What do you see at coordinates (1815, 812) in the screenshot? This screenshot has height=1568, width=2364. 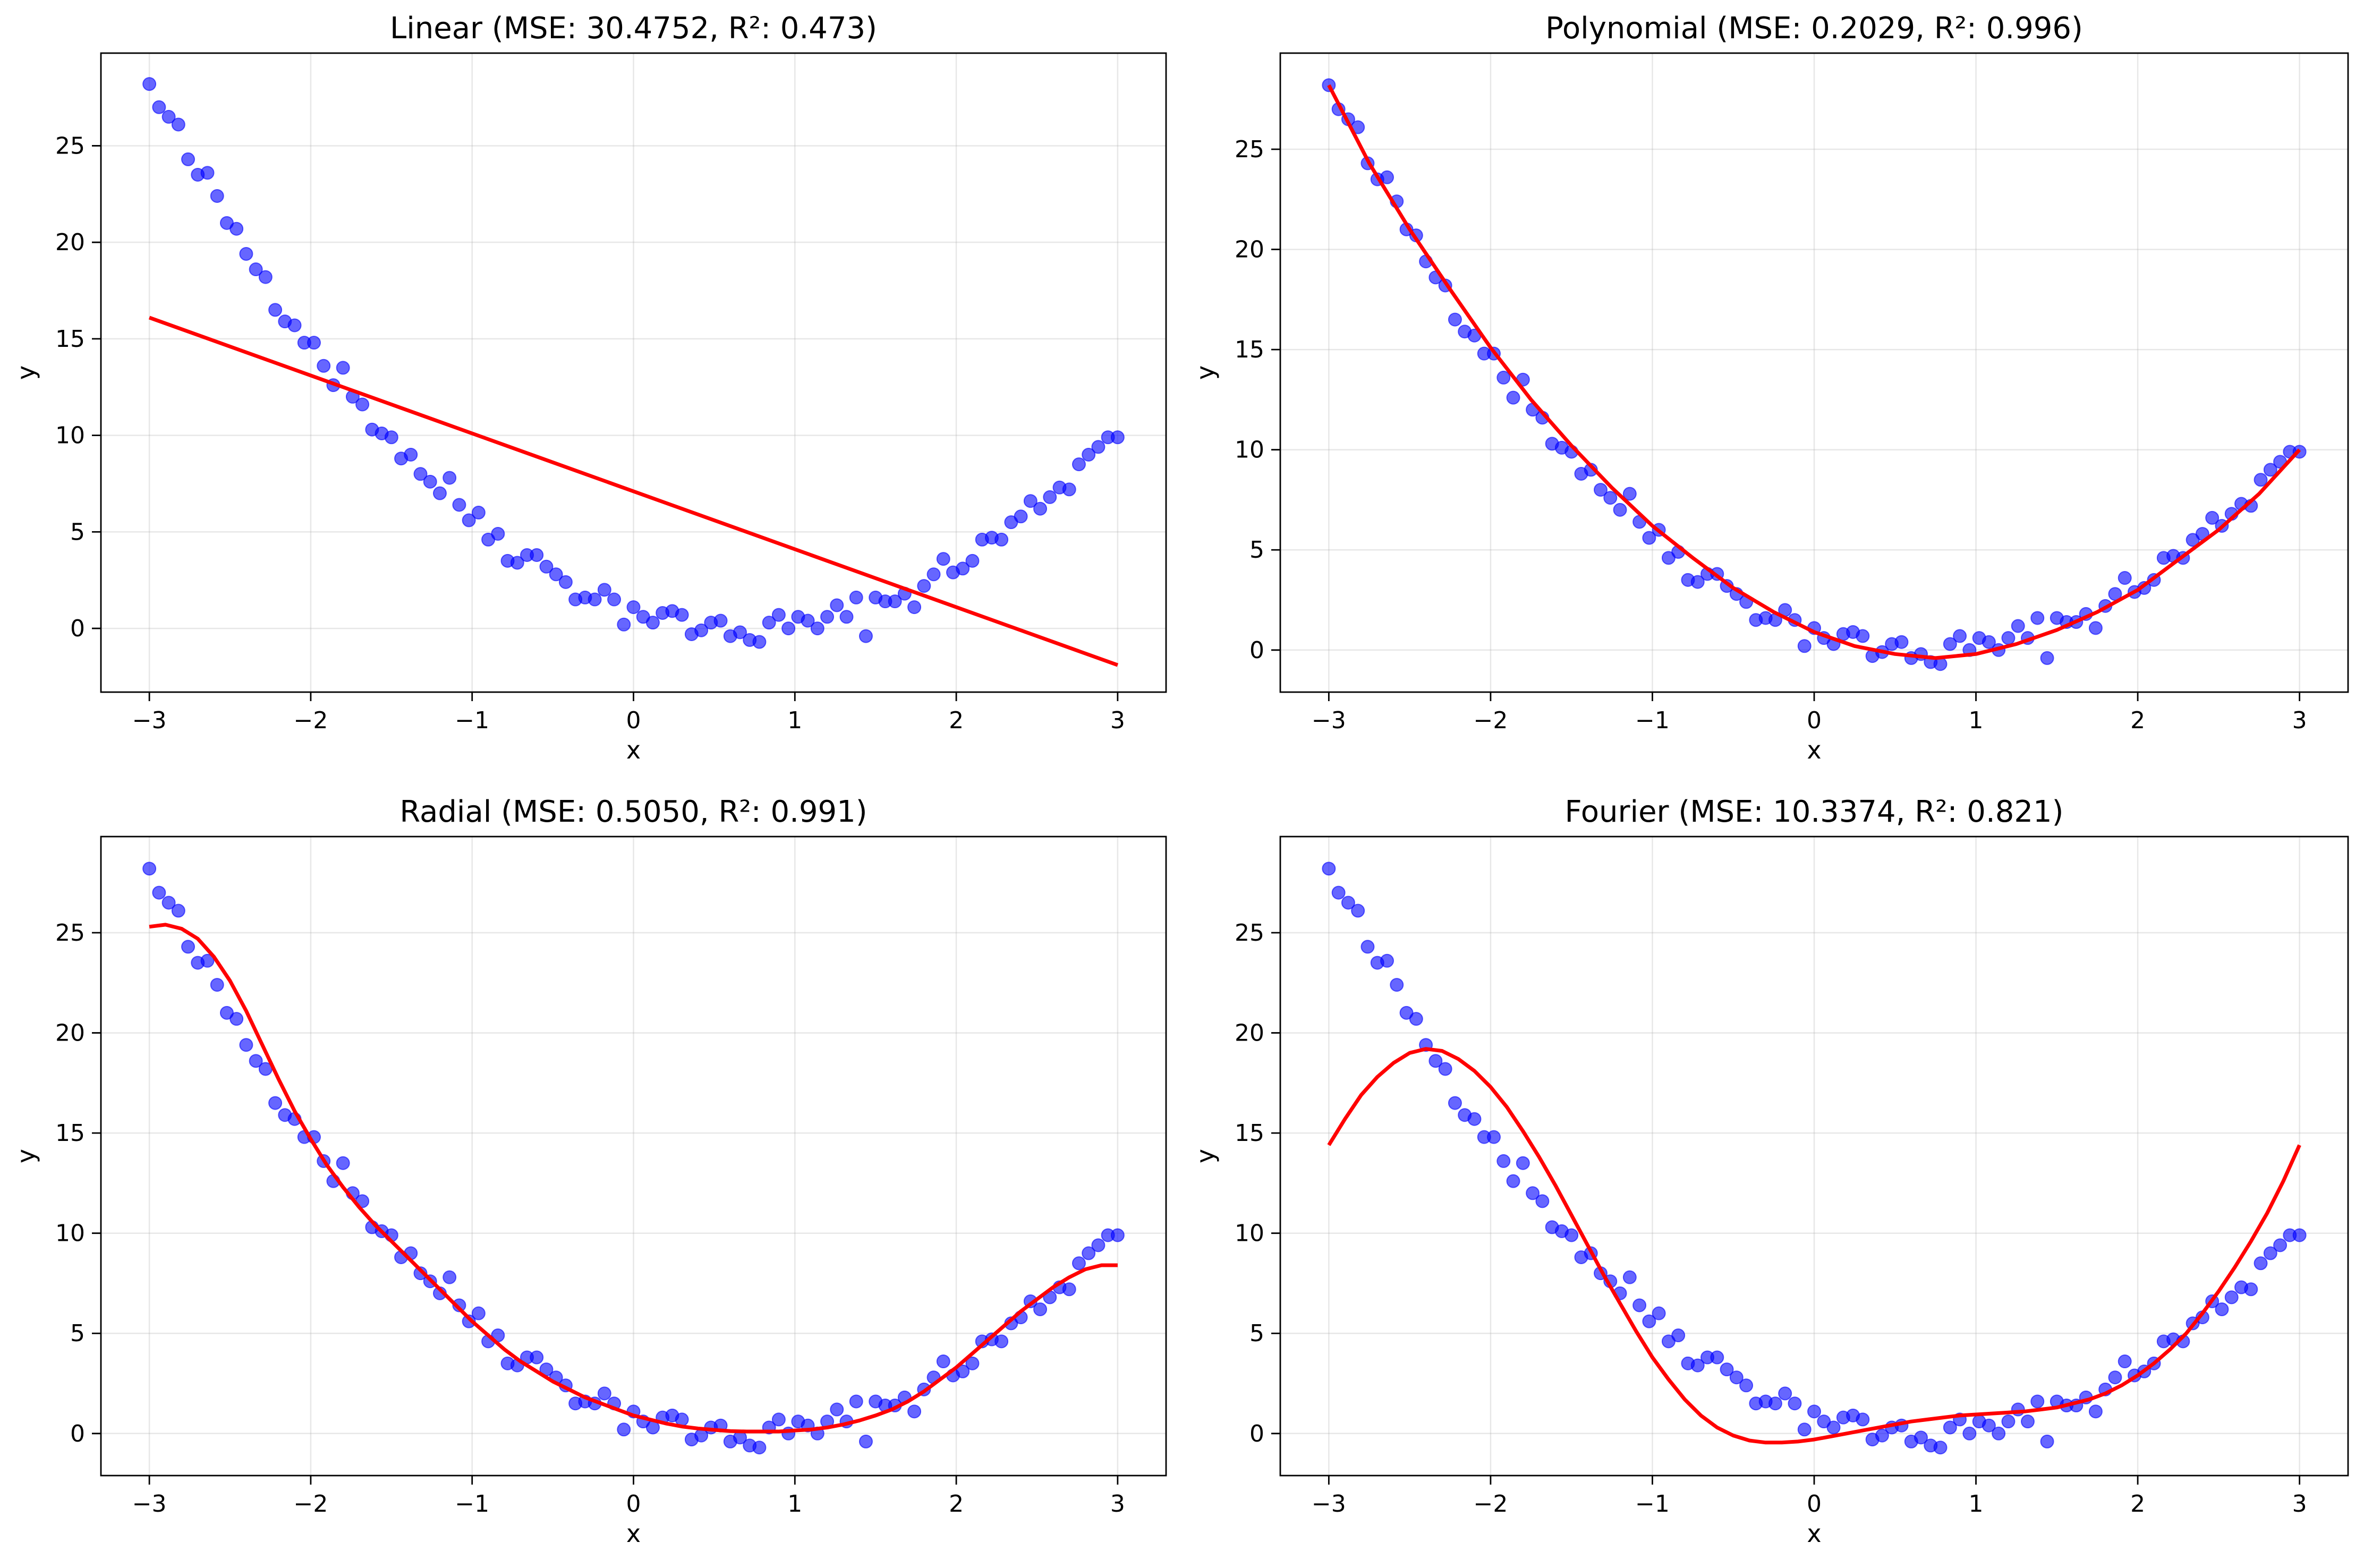 I see `chart-title: Fourier (MSE: 10.3374, R²: 0.821)` at bounding box center [1815, 812].